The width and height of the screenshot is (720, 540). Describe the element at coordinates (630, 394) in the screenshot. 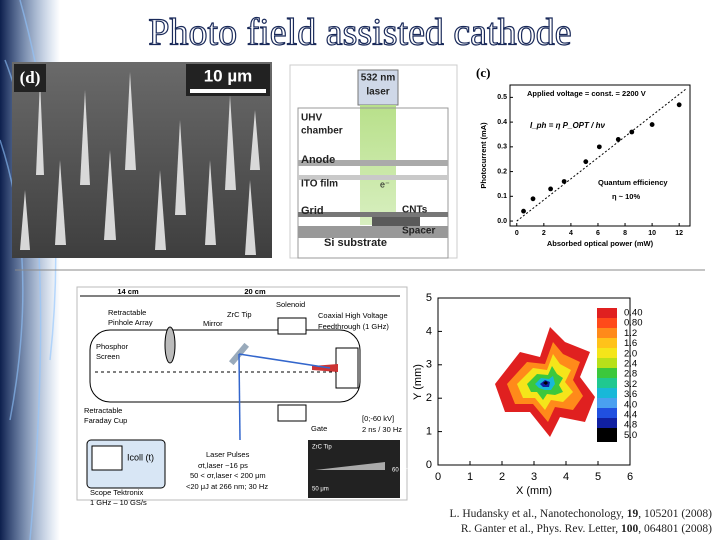

I see `colorbar-label: 3.6` at that location.